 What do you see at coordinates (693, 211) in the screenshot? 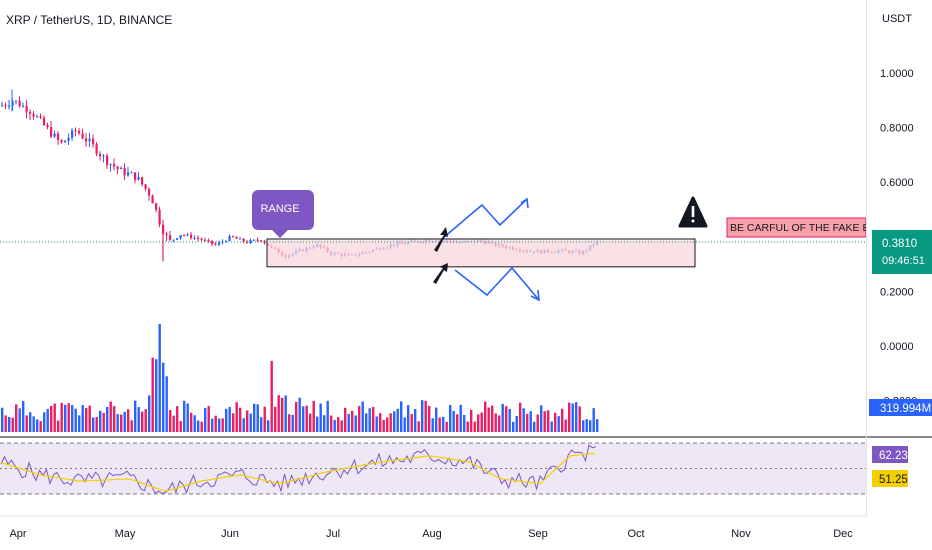
I see `warning-bang` at bounding box center [693, 211].